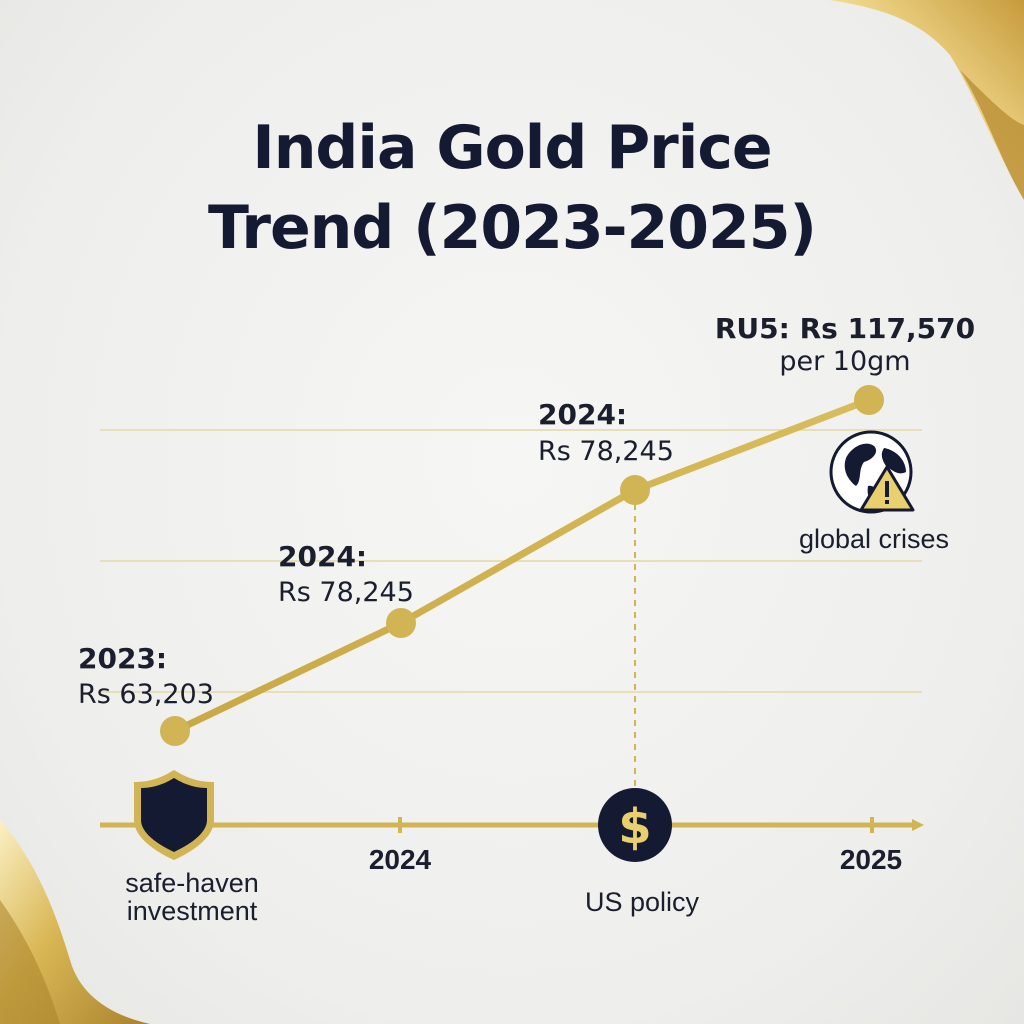  Describe the element at coordinates (642, 902) in the screenshot. I see `annotation-label: US policy` at that location.